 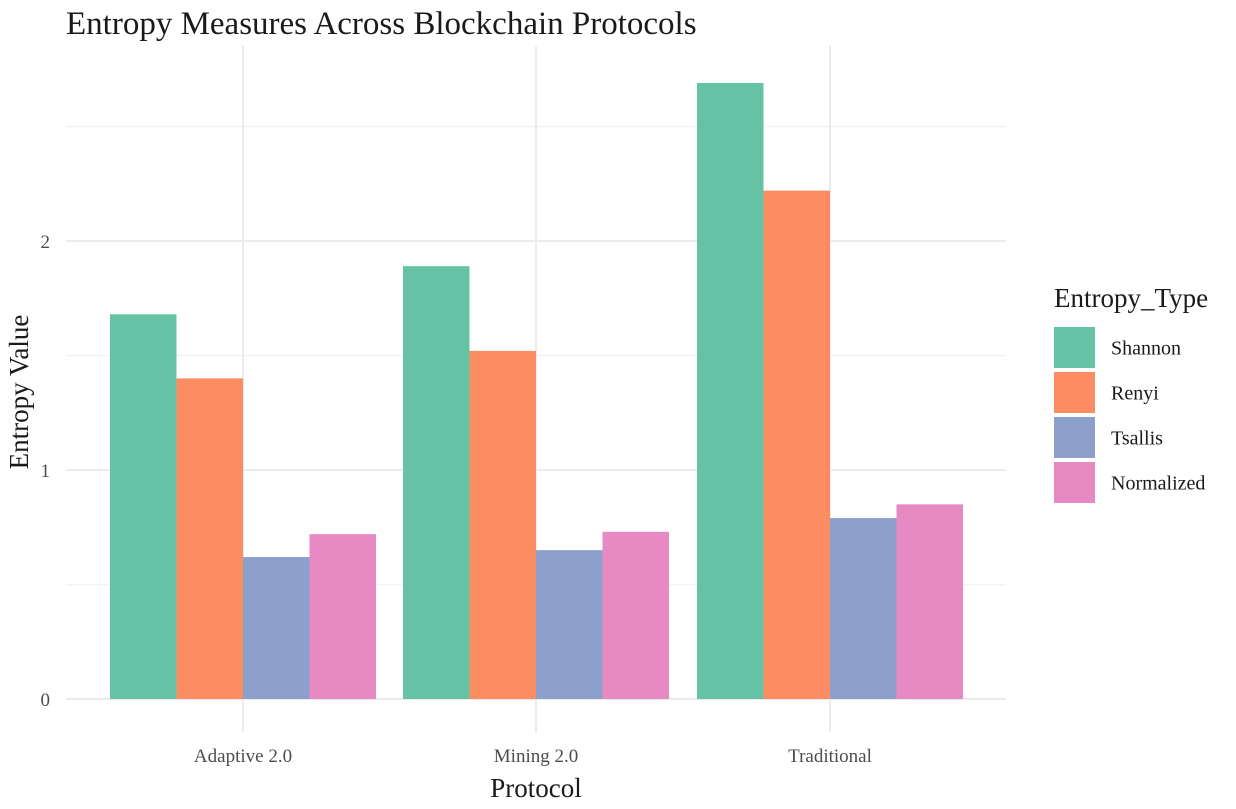 What do you see at coordinates (1074, 347) in the screenshot?
I see `legend-key-shannon` at bounding box center [1074, 347].